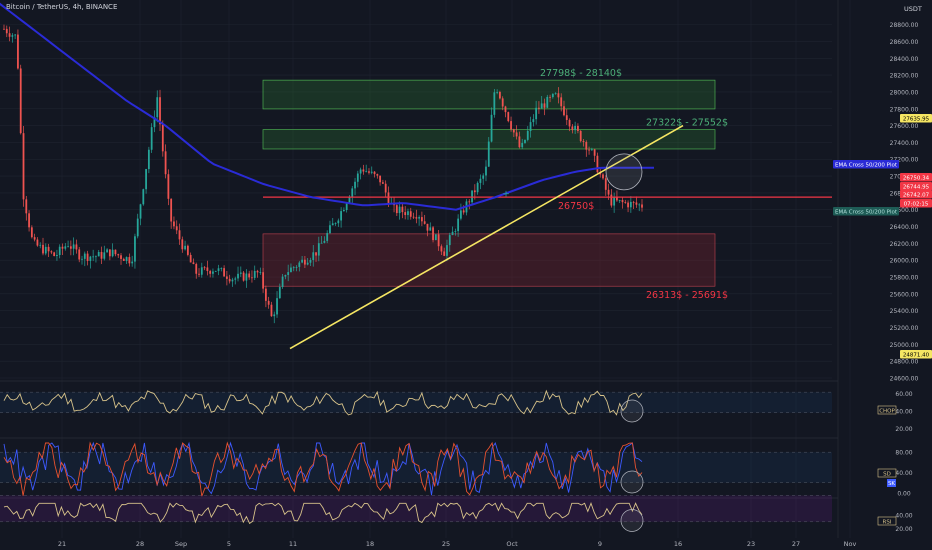  I want to click on time-axis: 21 28 Sep 5 11 18 25 Oct 9 16 23 27 Nov, so click(457, 544).